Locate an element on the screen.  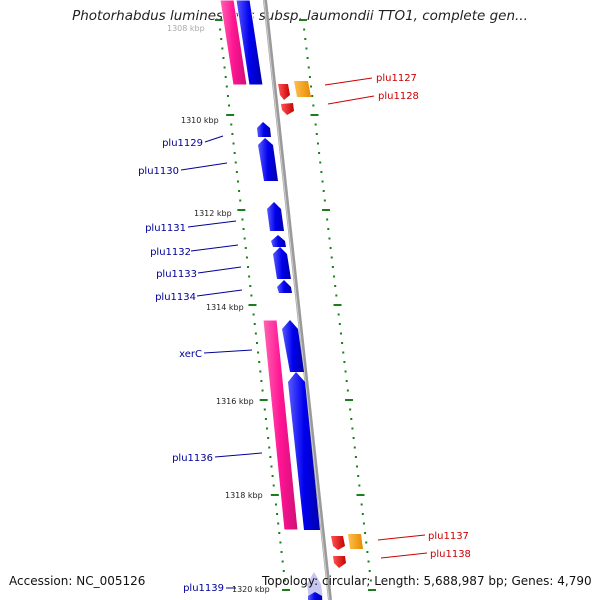
gene-plu1131-arrow is located at coordinates (275, 216).